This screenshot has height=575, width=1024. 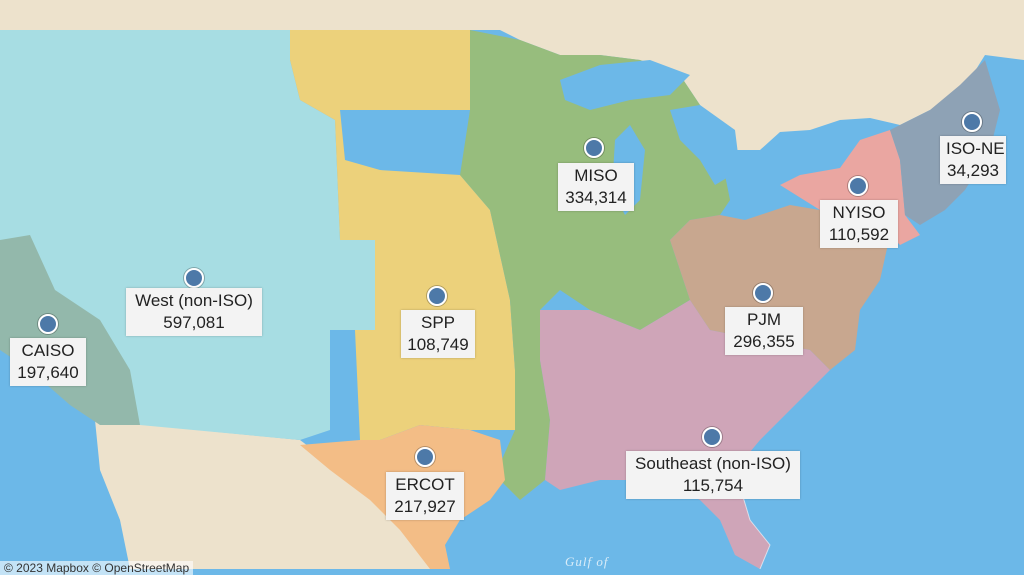 What do you see at coordinates (48, 350) in the screenshot?
I see `region-name: CAISO` at bounding box center [48, 350].